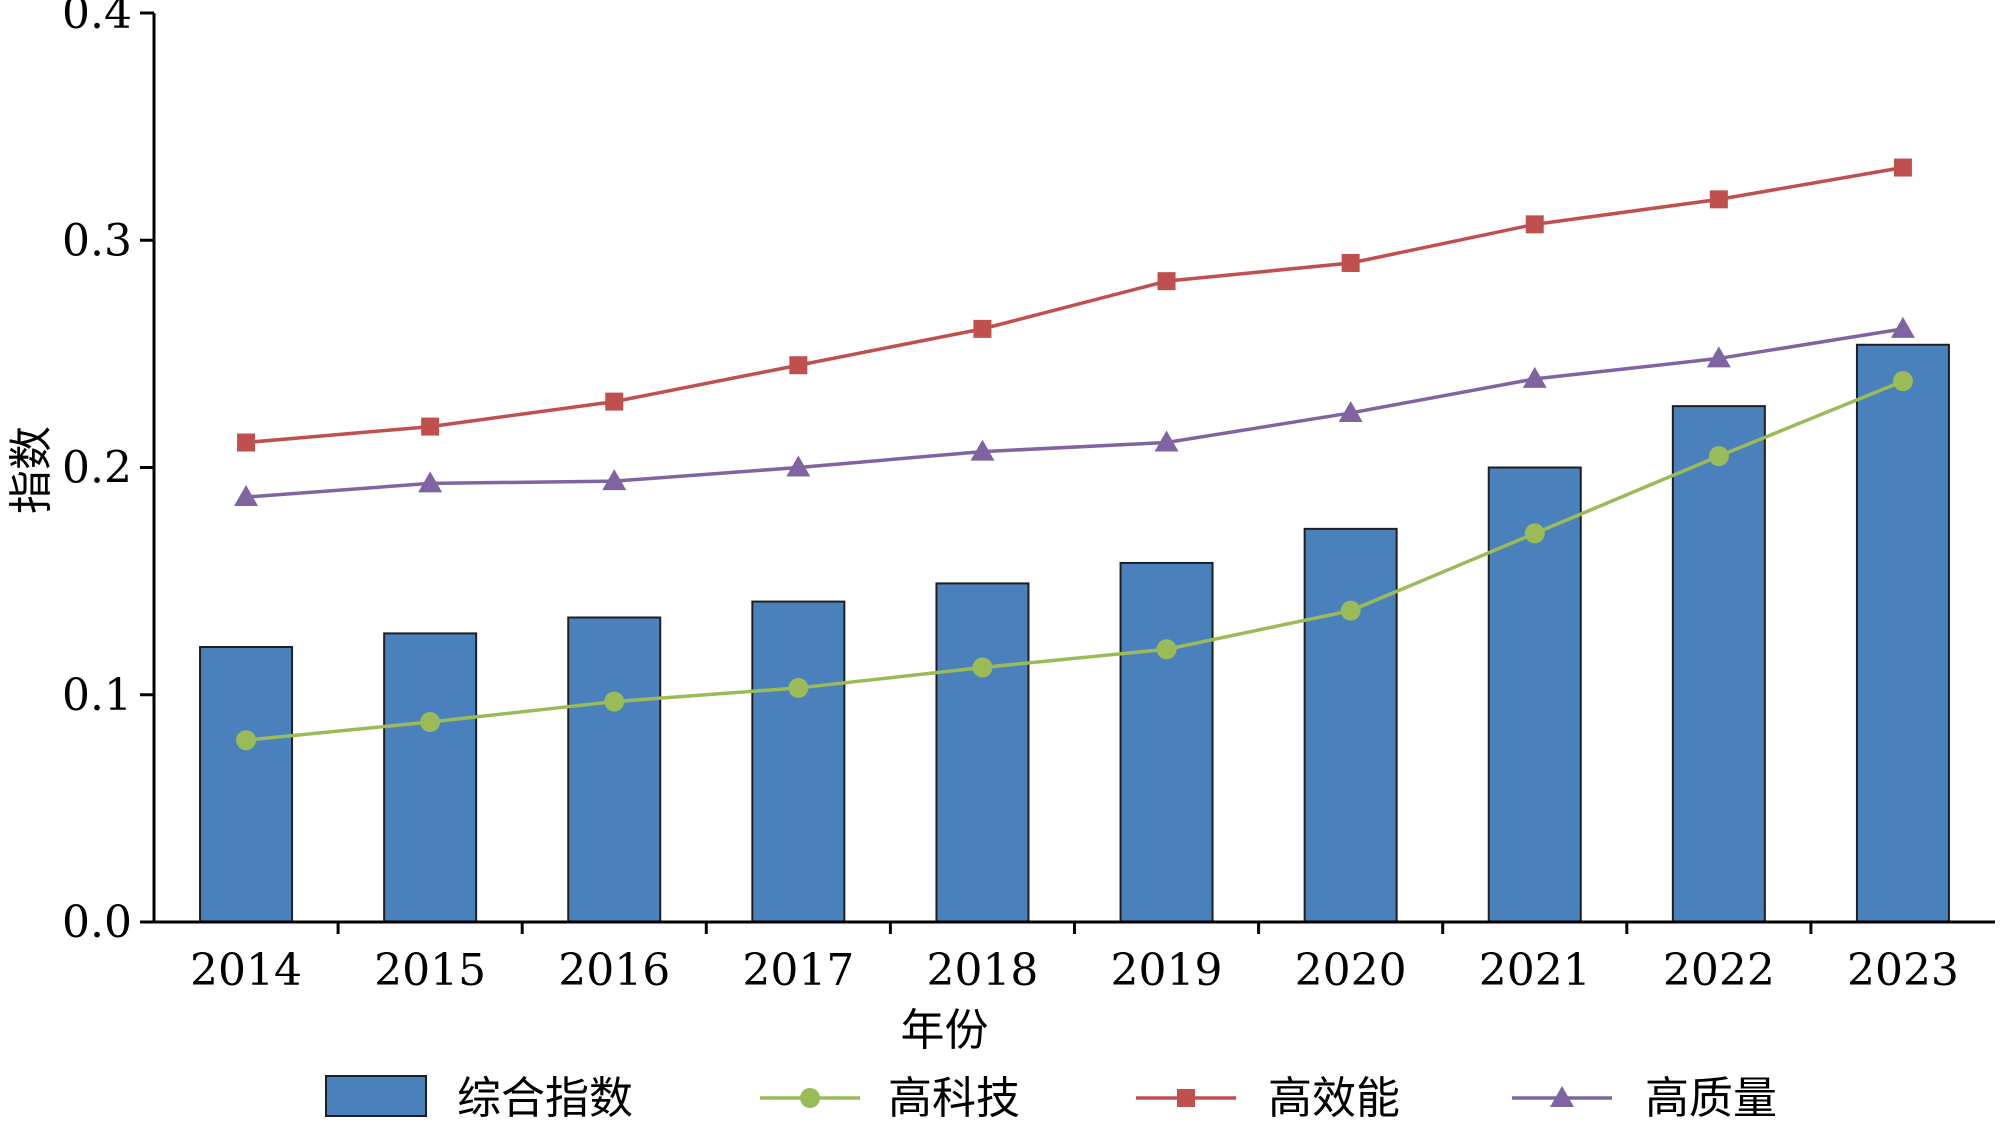 The height and width of the screenshot is (1123, 2000). I want to click on y-tick-label: 0.4, so click(97, 19).